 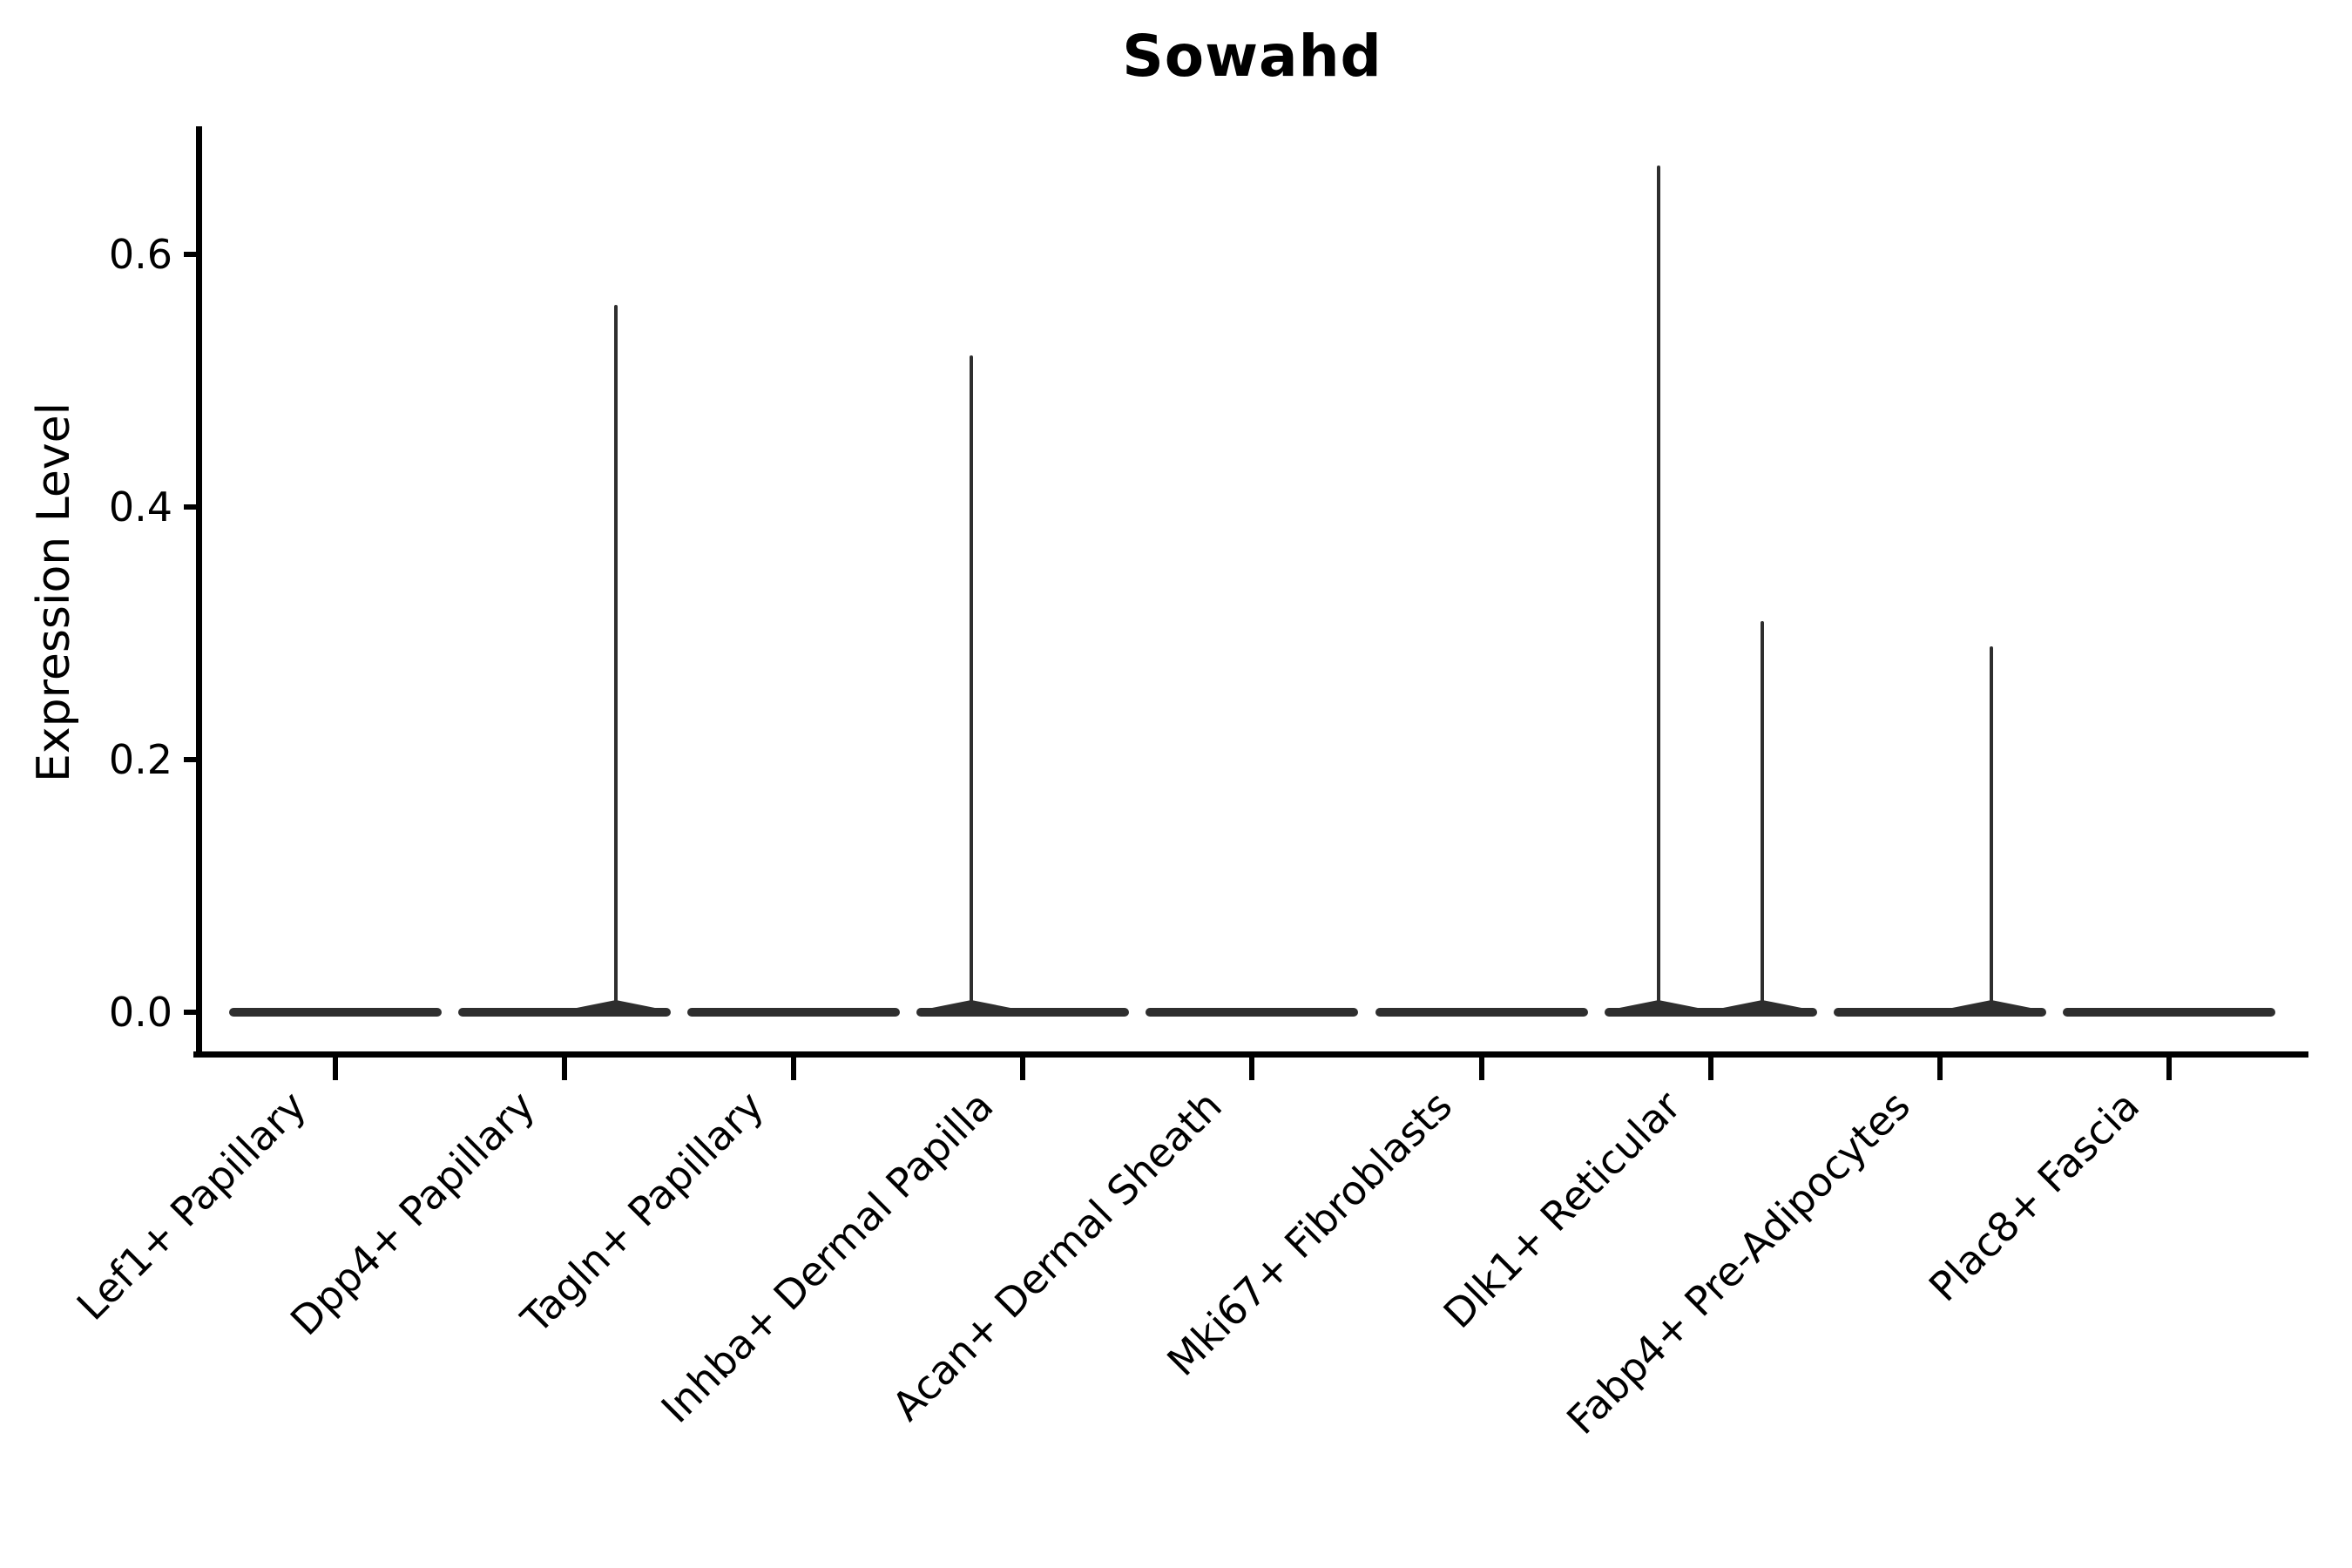 I want to click on y-tick-label: 0.0, so click(x=140, y=1013).